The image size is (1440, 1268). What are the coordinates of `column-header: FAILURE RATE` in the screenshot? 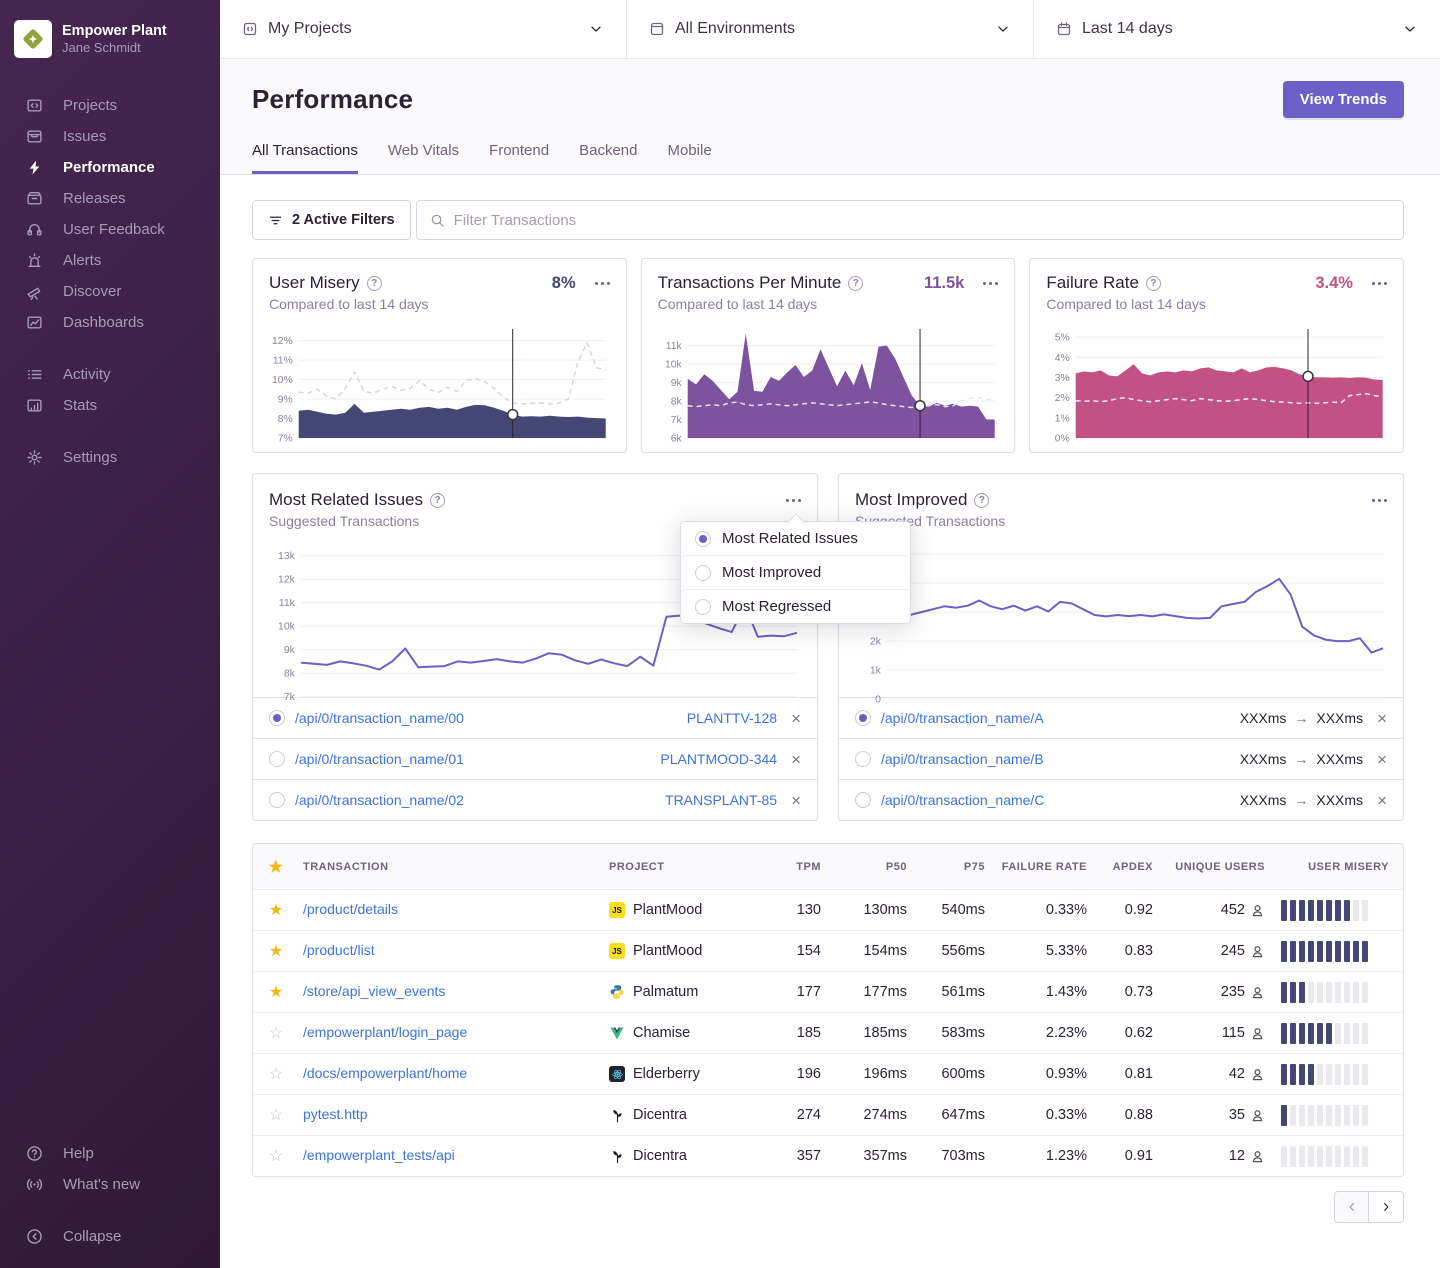 It's located at (1044, 866).